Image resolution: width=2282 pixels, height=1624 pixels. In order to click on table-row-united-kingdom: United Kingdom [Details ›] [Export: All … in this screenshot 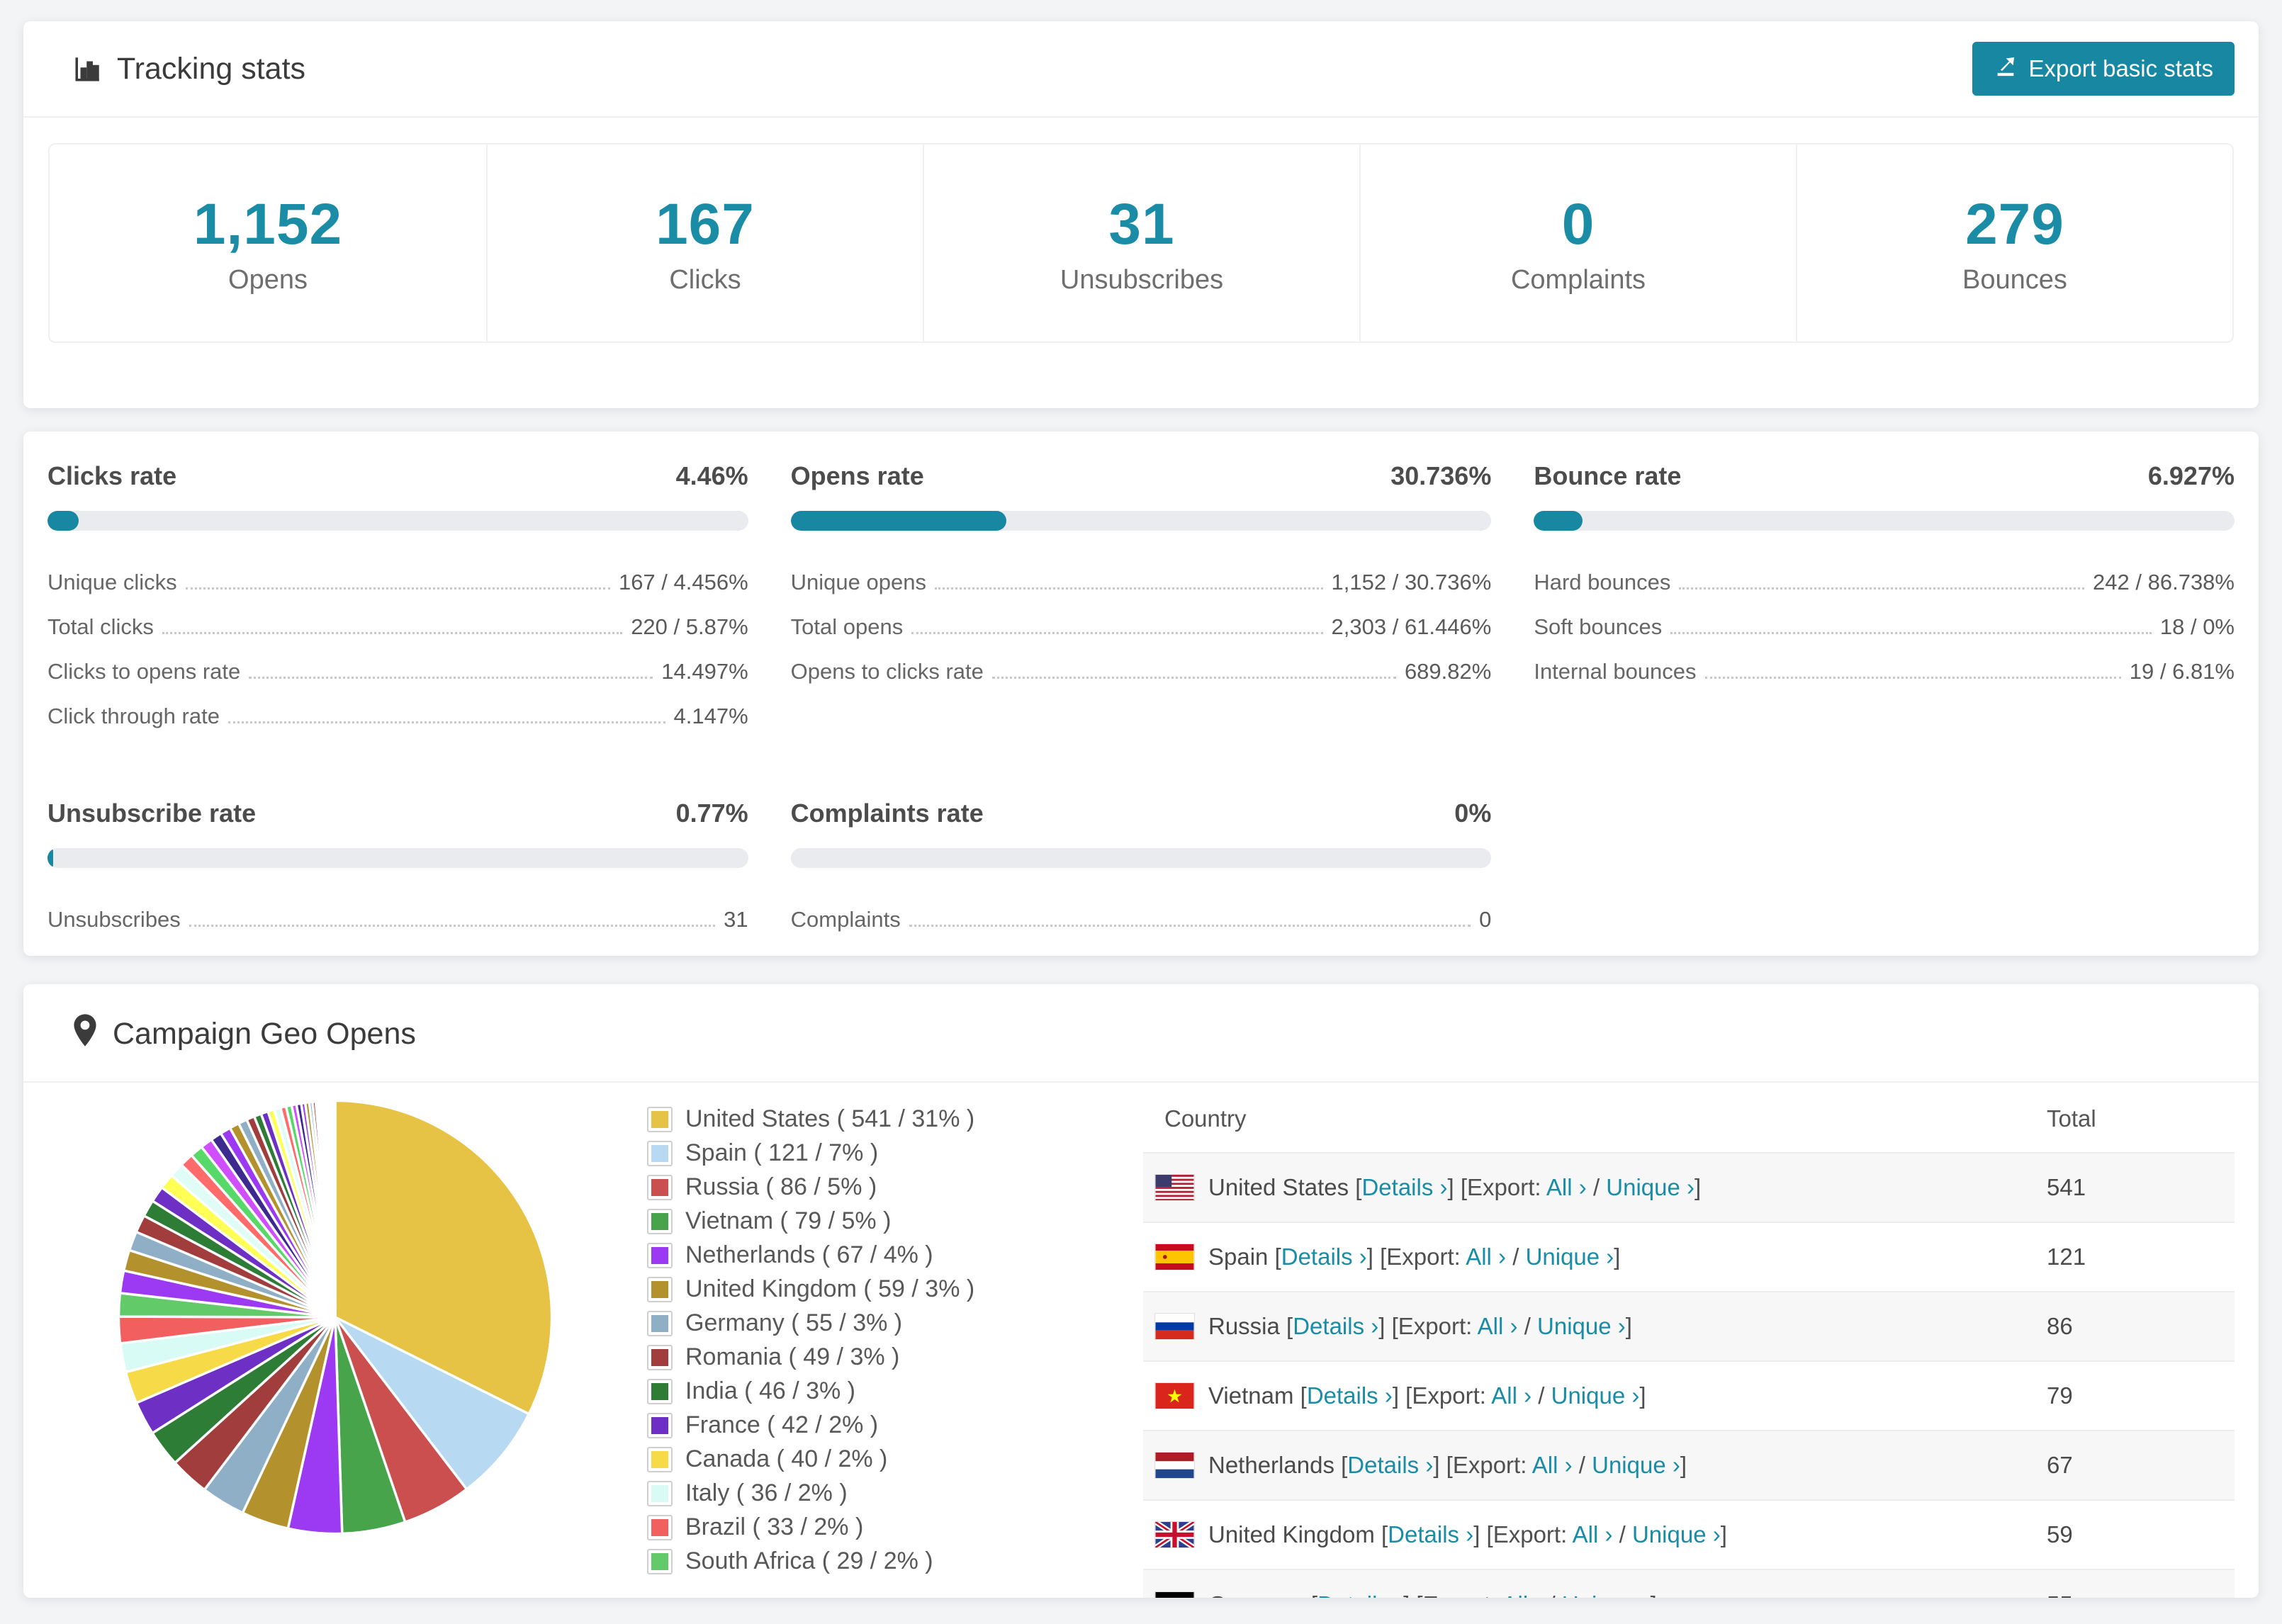, I will do `click(1689, 1535)`.